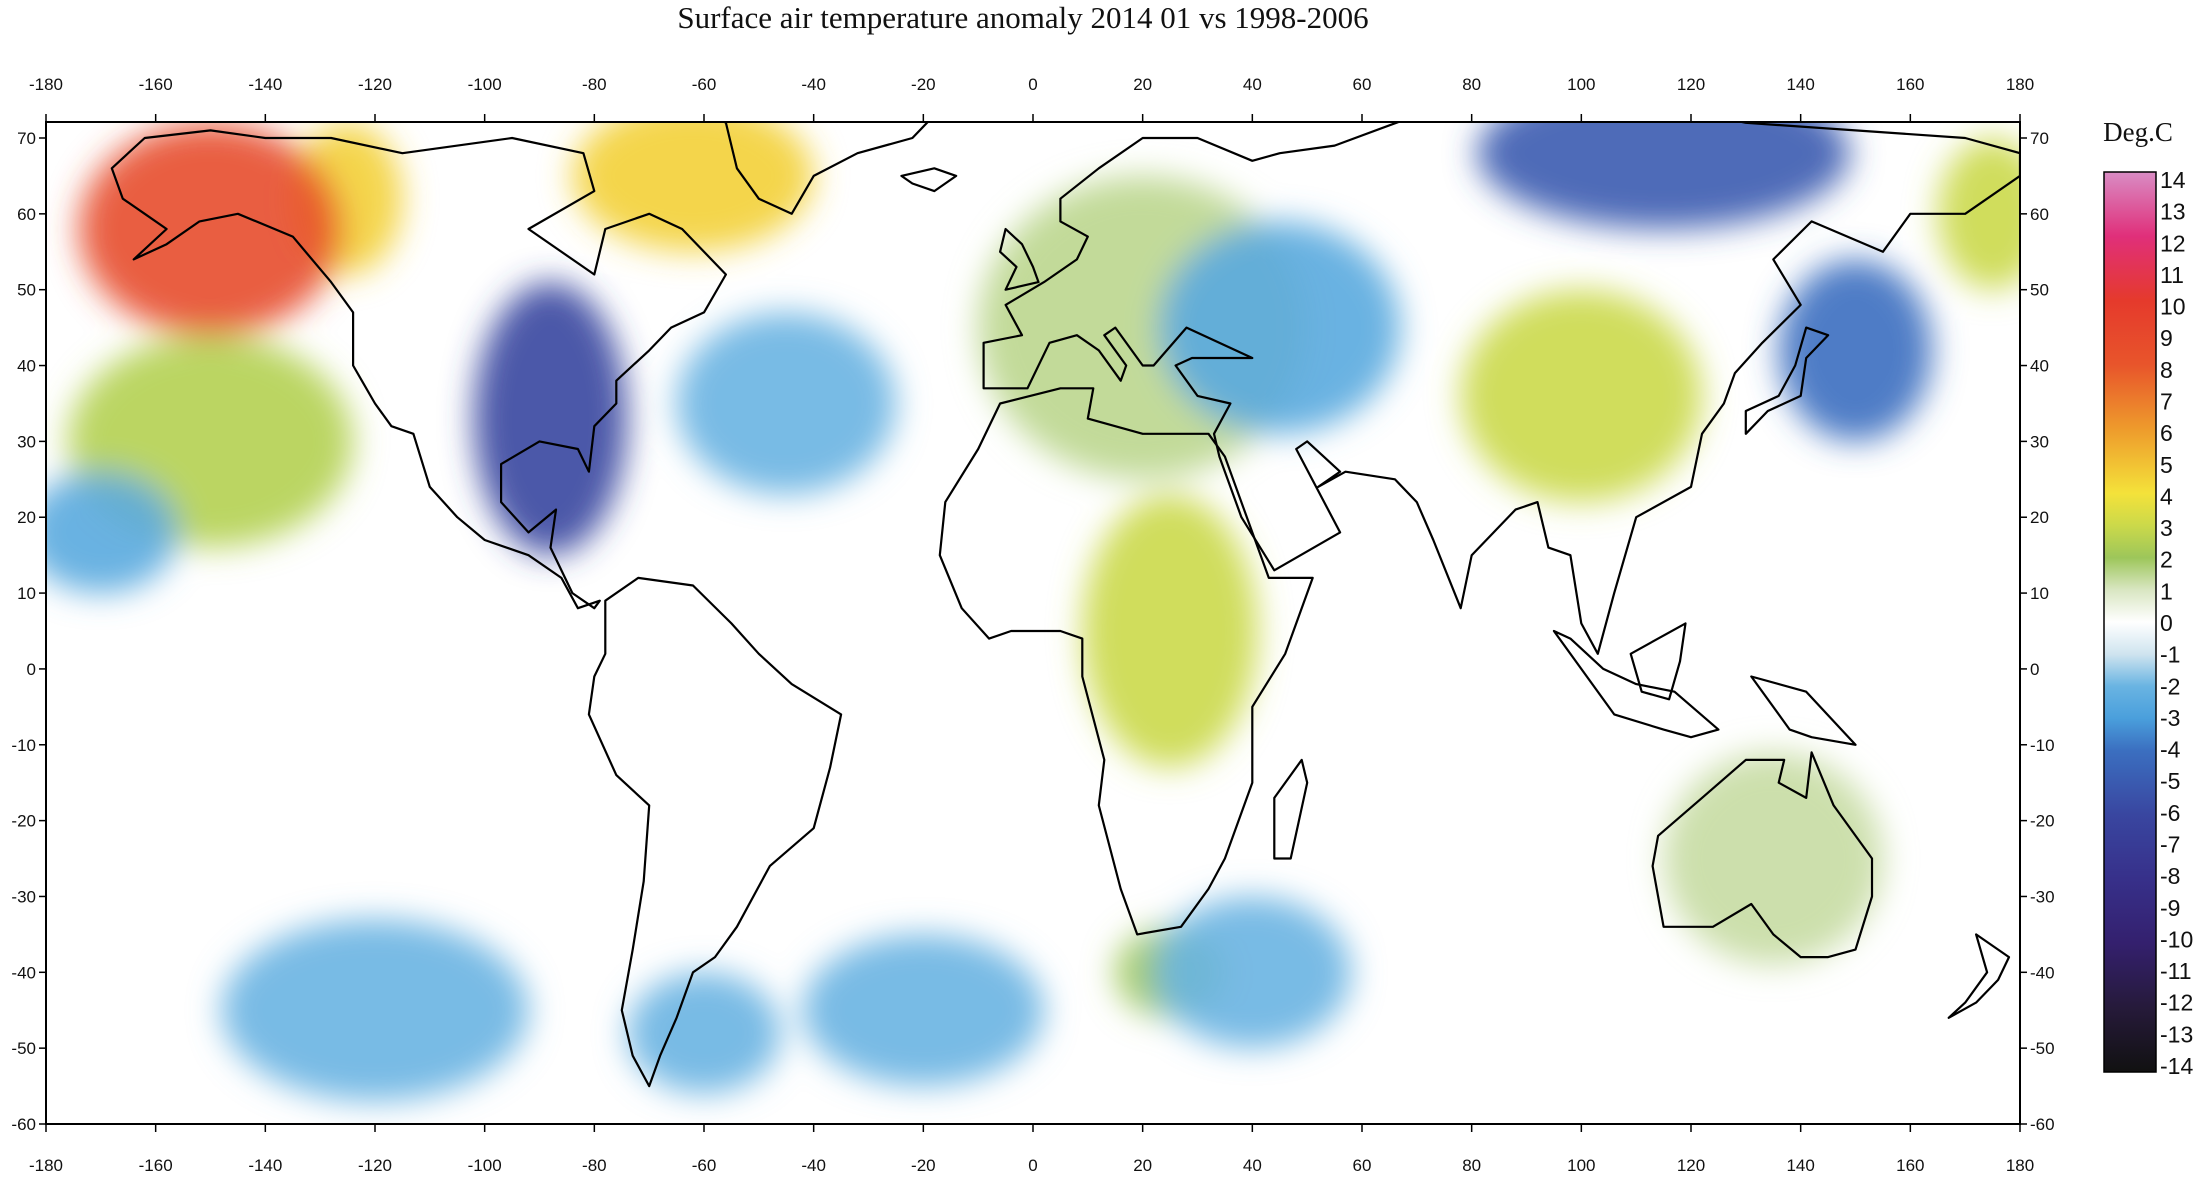 The width and height of the screenshot is (2200, 1179). What do you see at coordinates (1800, 1165) in the screenshot?
I see `bottom-tick-label: 140` at bounding box center [1800, 1165].